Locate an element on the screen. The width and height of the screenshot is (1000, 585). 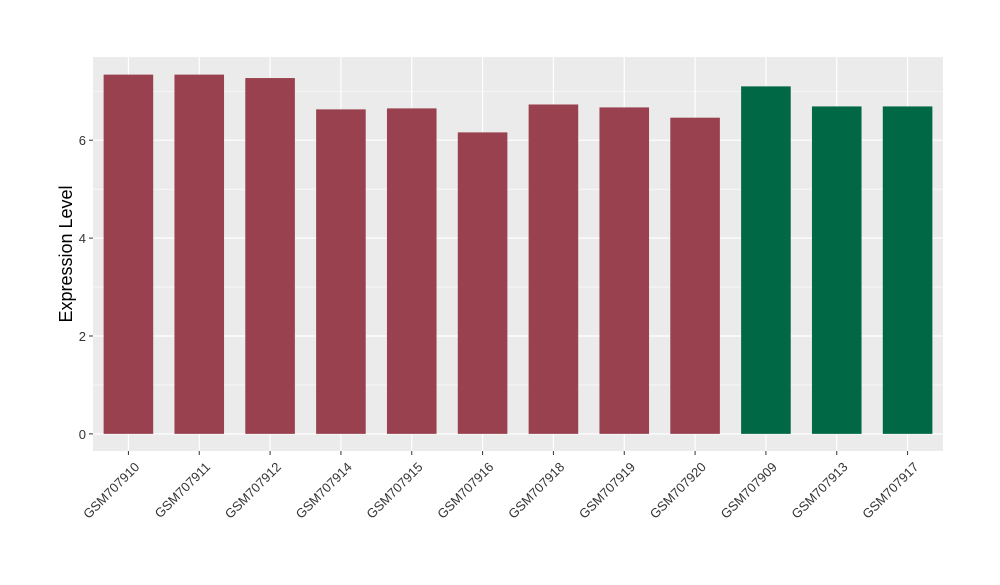
bar-gsm707914 is located at coordinates (341, 271).